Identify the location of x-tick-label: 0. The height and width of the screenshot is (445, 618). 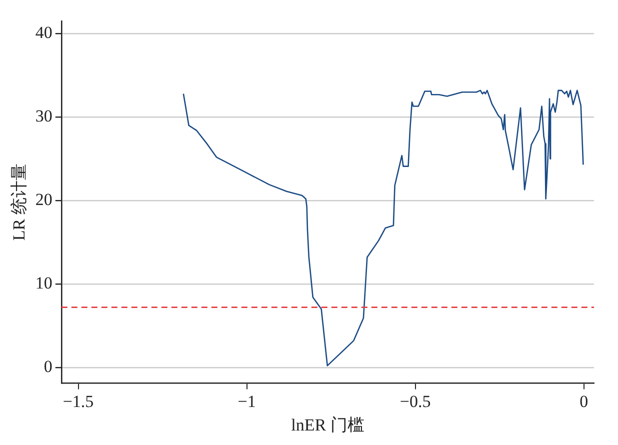
(584, 401).